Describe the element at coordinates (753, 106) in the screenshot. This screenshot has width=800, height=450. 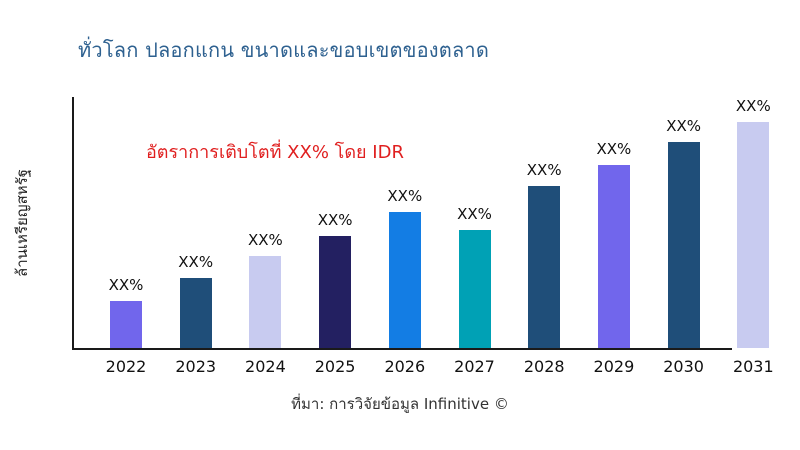
I see `bar-value-label-2031: XX%` at that location.